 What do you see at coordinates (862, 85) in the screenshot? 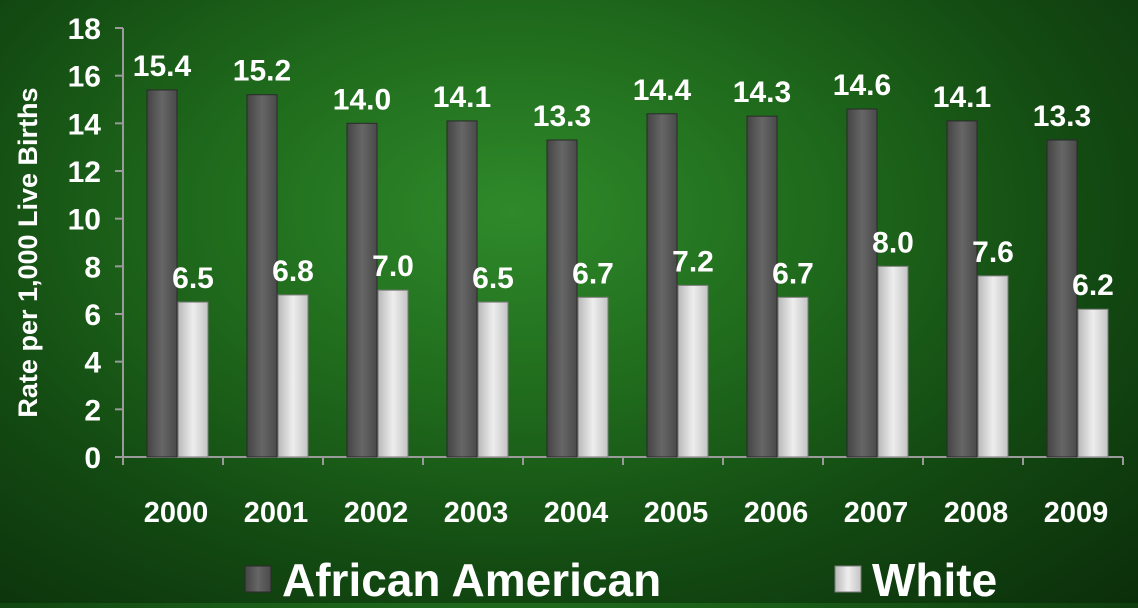
I see `data-label: 14.6` at bounding box center [862, 85].